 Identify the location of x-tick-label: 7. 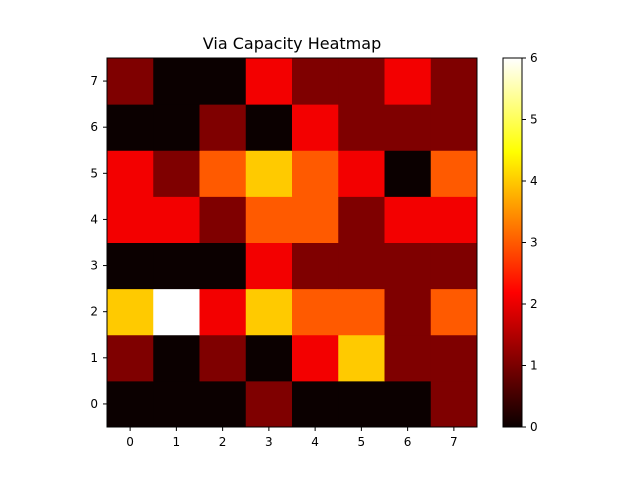
(454, 442).